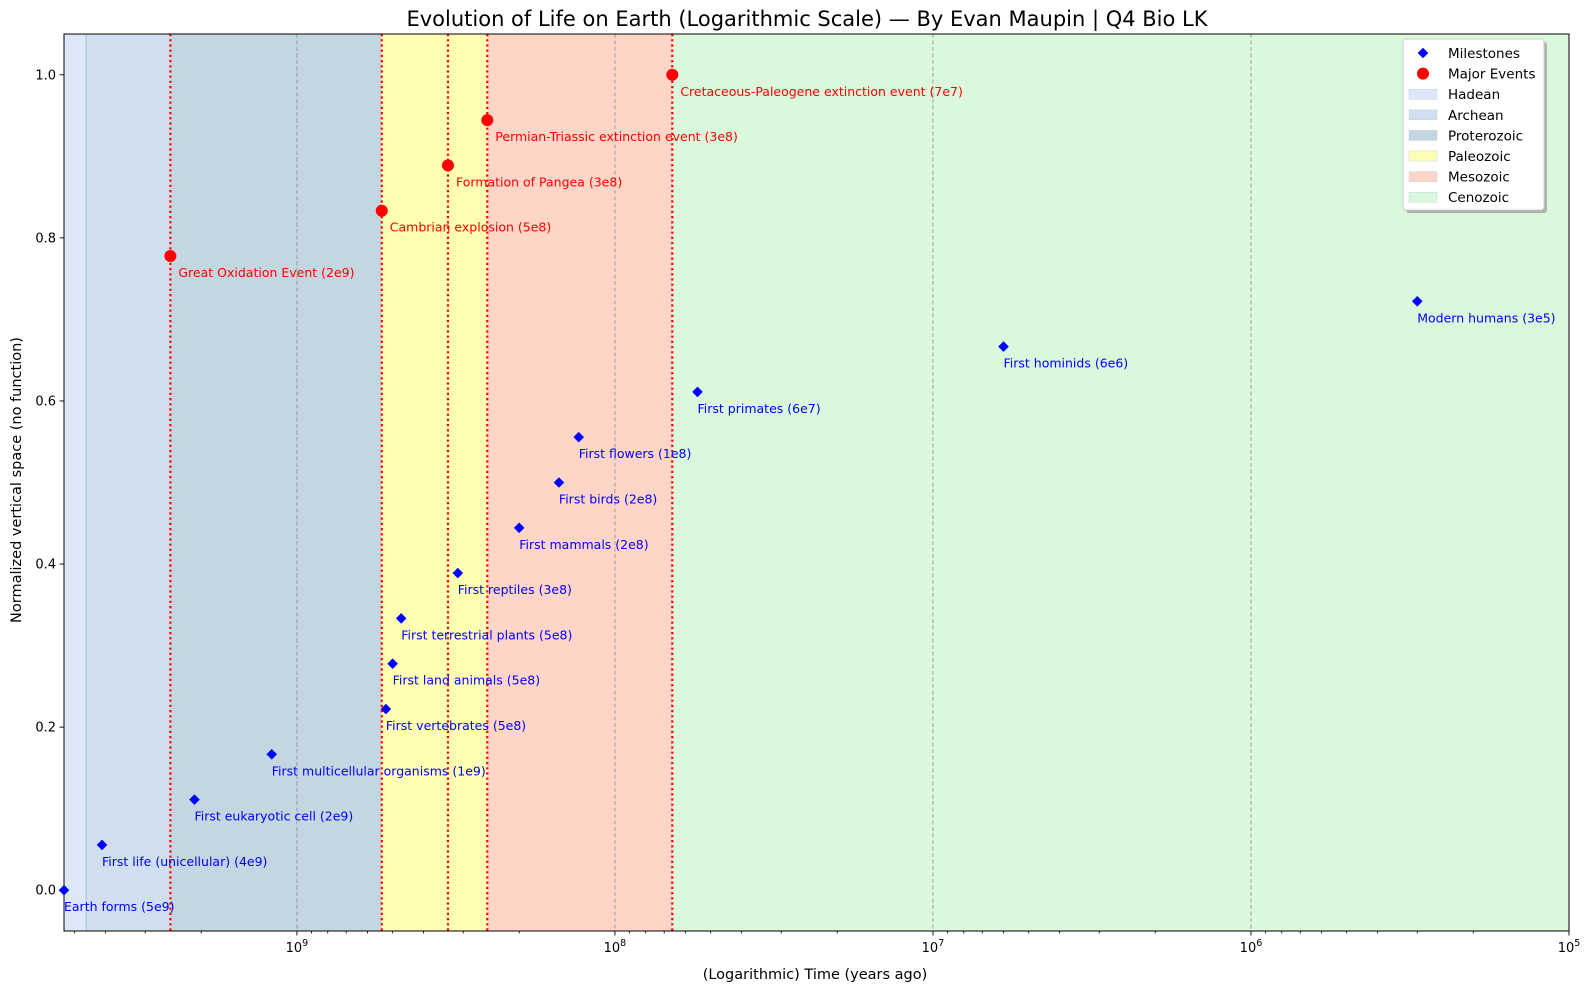  Describe the element at coordinates (458, 573) in the screenshot. I see `milestone-point-first-reptiles-3e8` at that location.